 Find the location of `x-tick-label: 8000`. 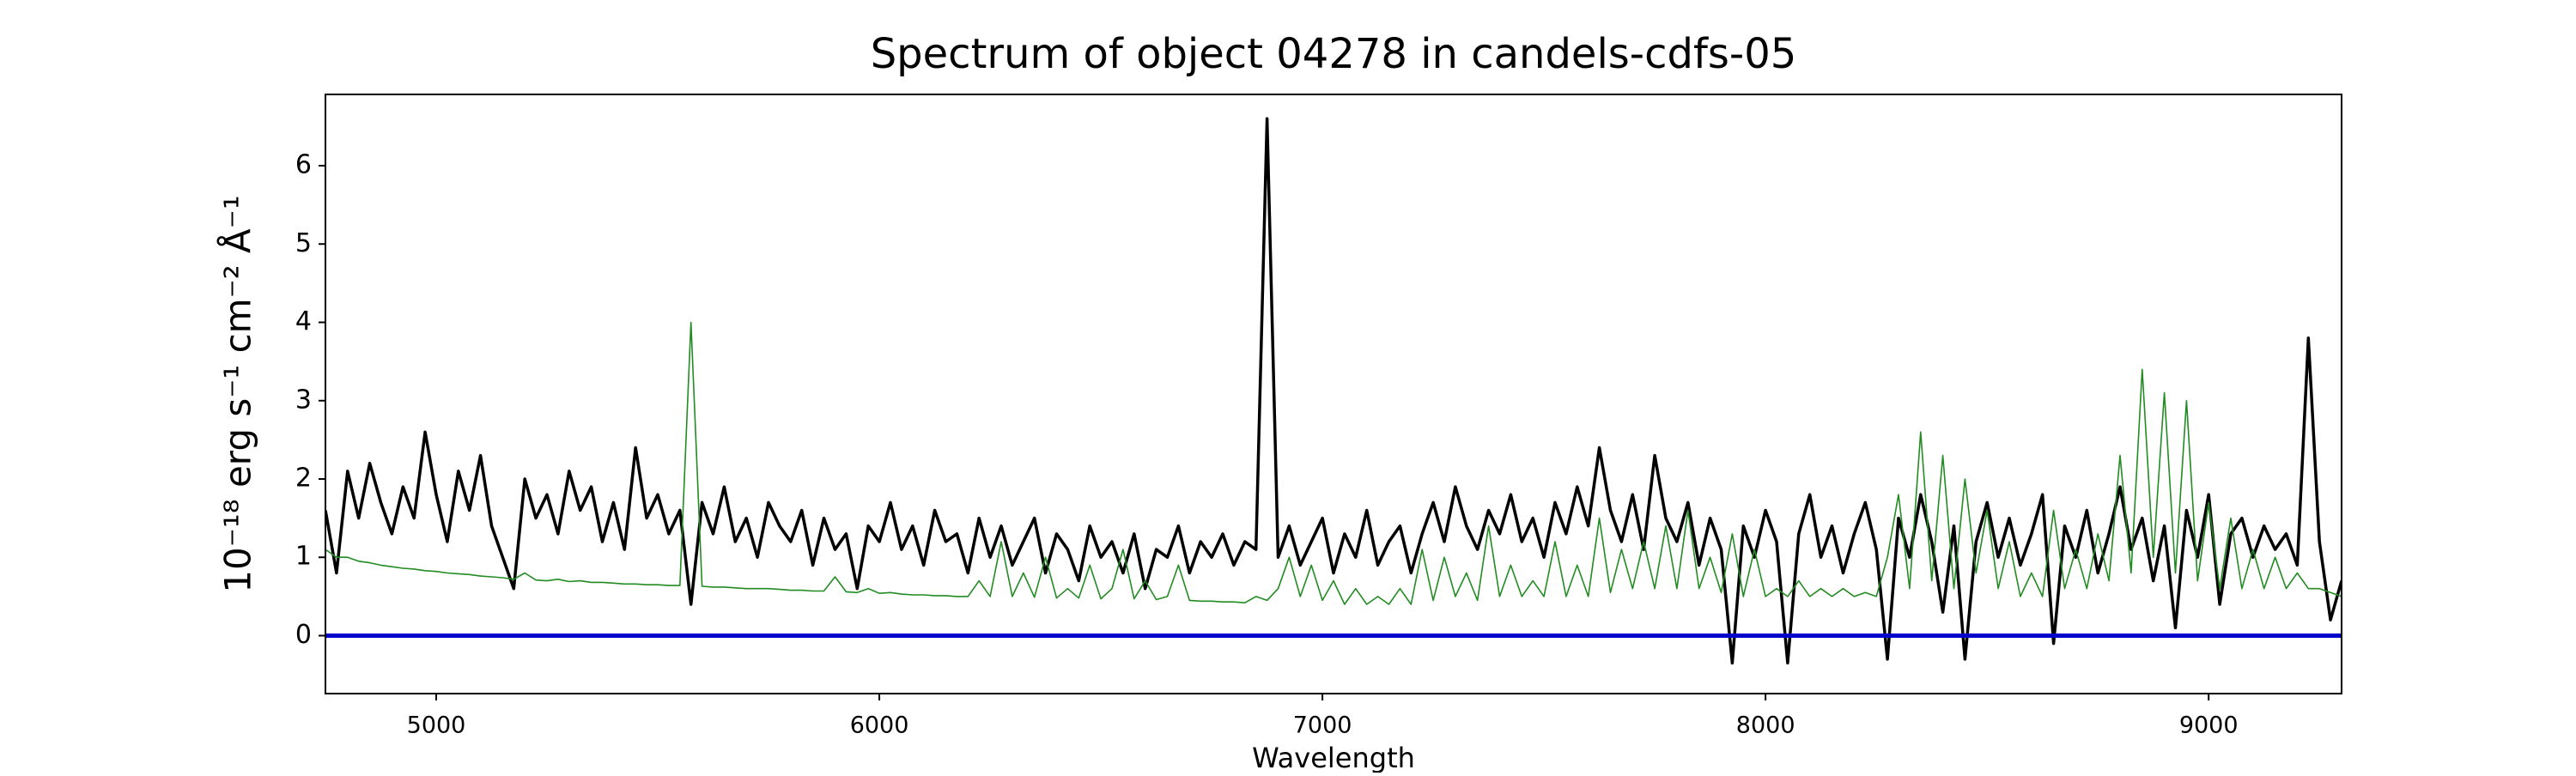

x-tick-label: 8000 is located at coordinates (1765, 726).